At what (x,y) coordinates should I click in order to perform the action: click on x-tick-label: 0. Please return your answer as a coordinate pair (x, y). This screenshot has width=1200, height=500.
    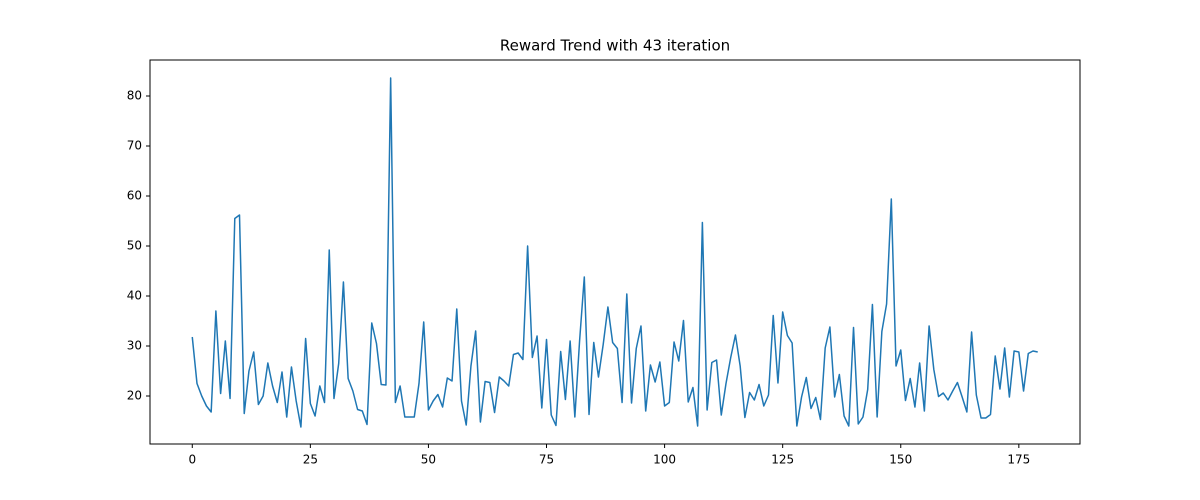
    Looking at the image, I should click on (192, 460).